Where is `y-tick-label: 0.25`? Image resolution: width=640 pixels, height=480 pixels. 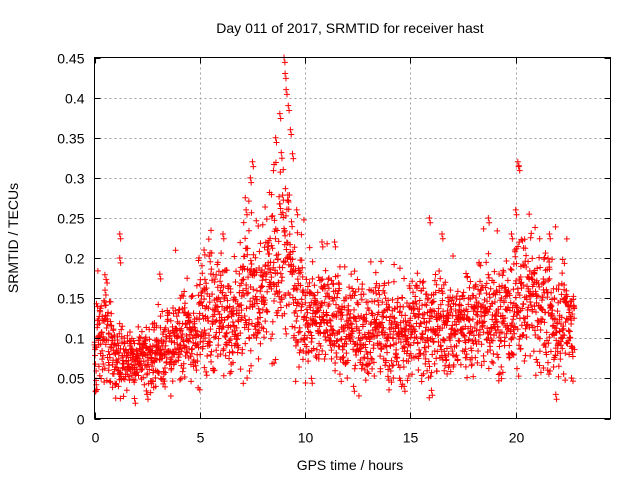
y-tick-label: 0.25 is located at coordinates (70, 219).